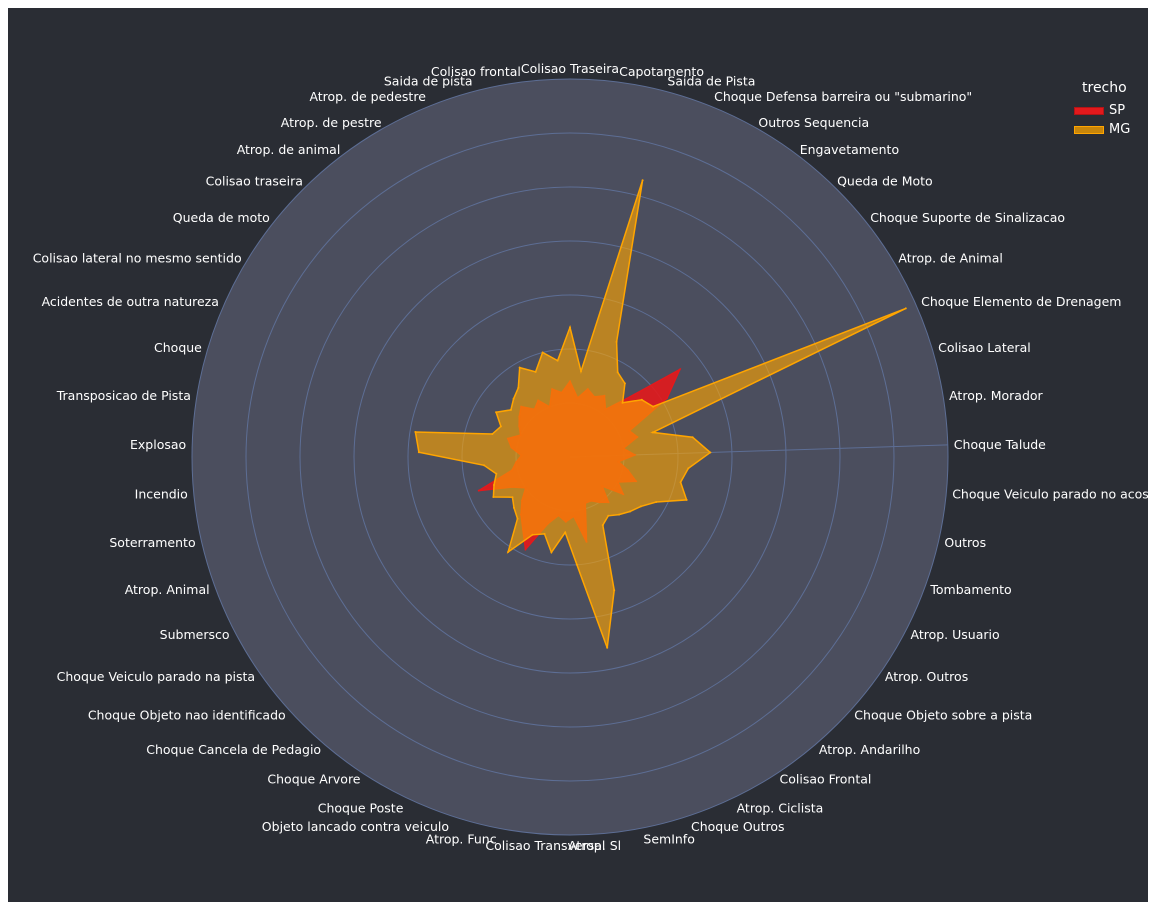 This screenshot has width=1156, height=910. Describe the element at coordinates (355, 826) in the screenshot. I see `axis-label: Objeto lancado contra veiculo` at that location.